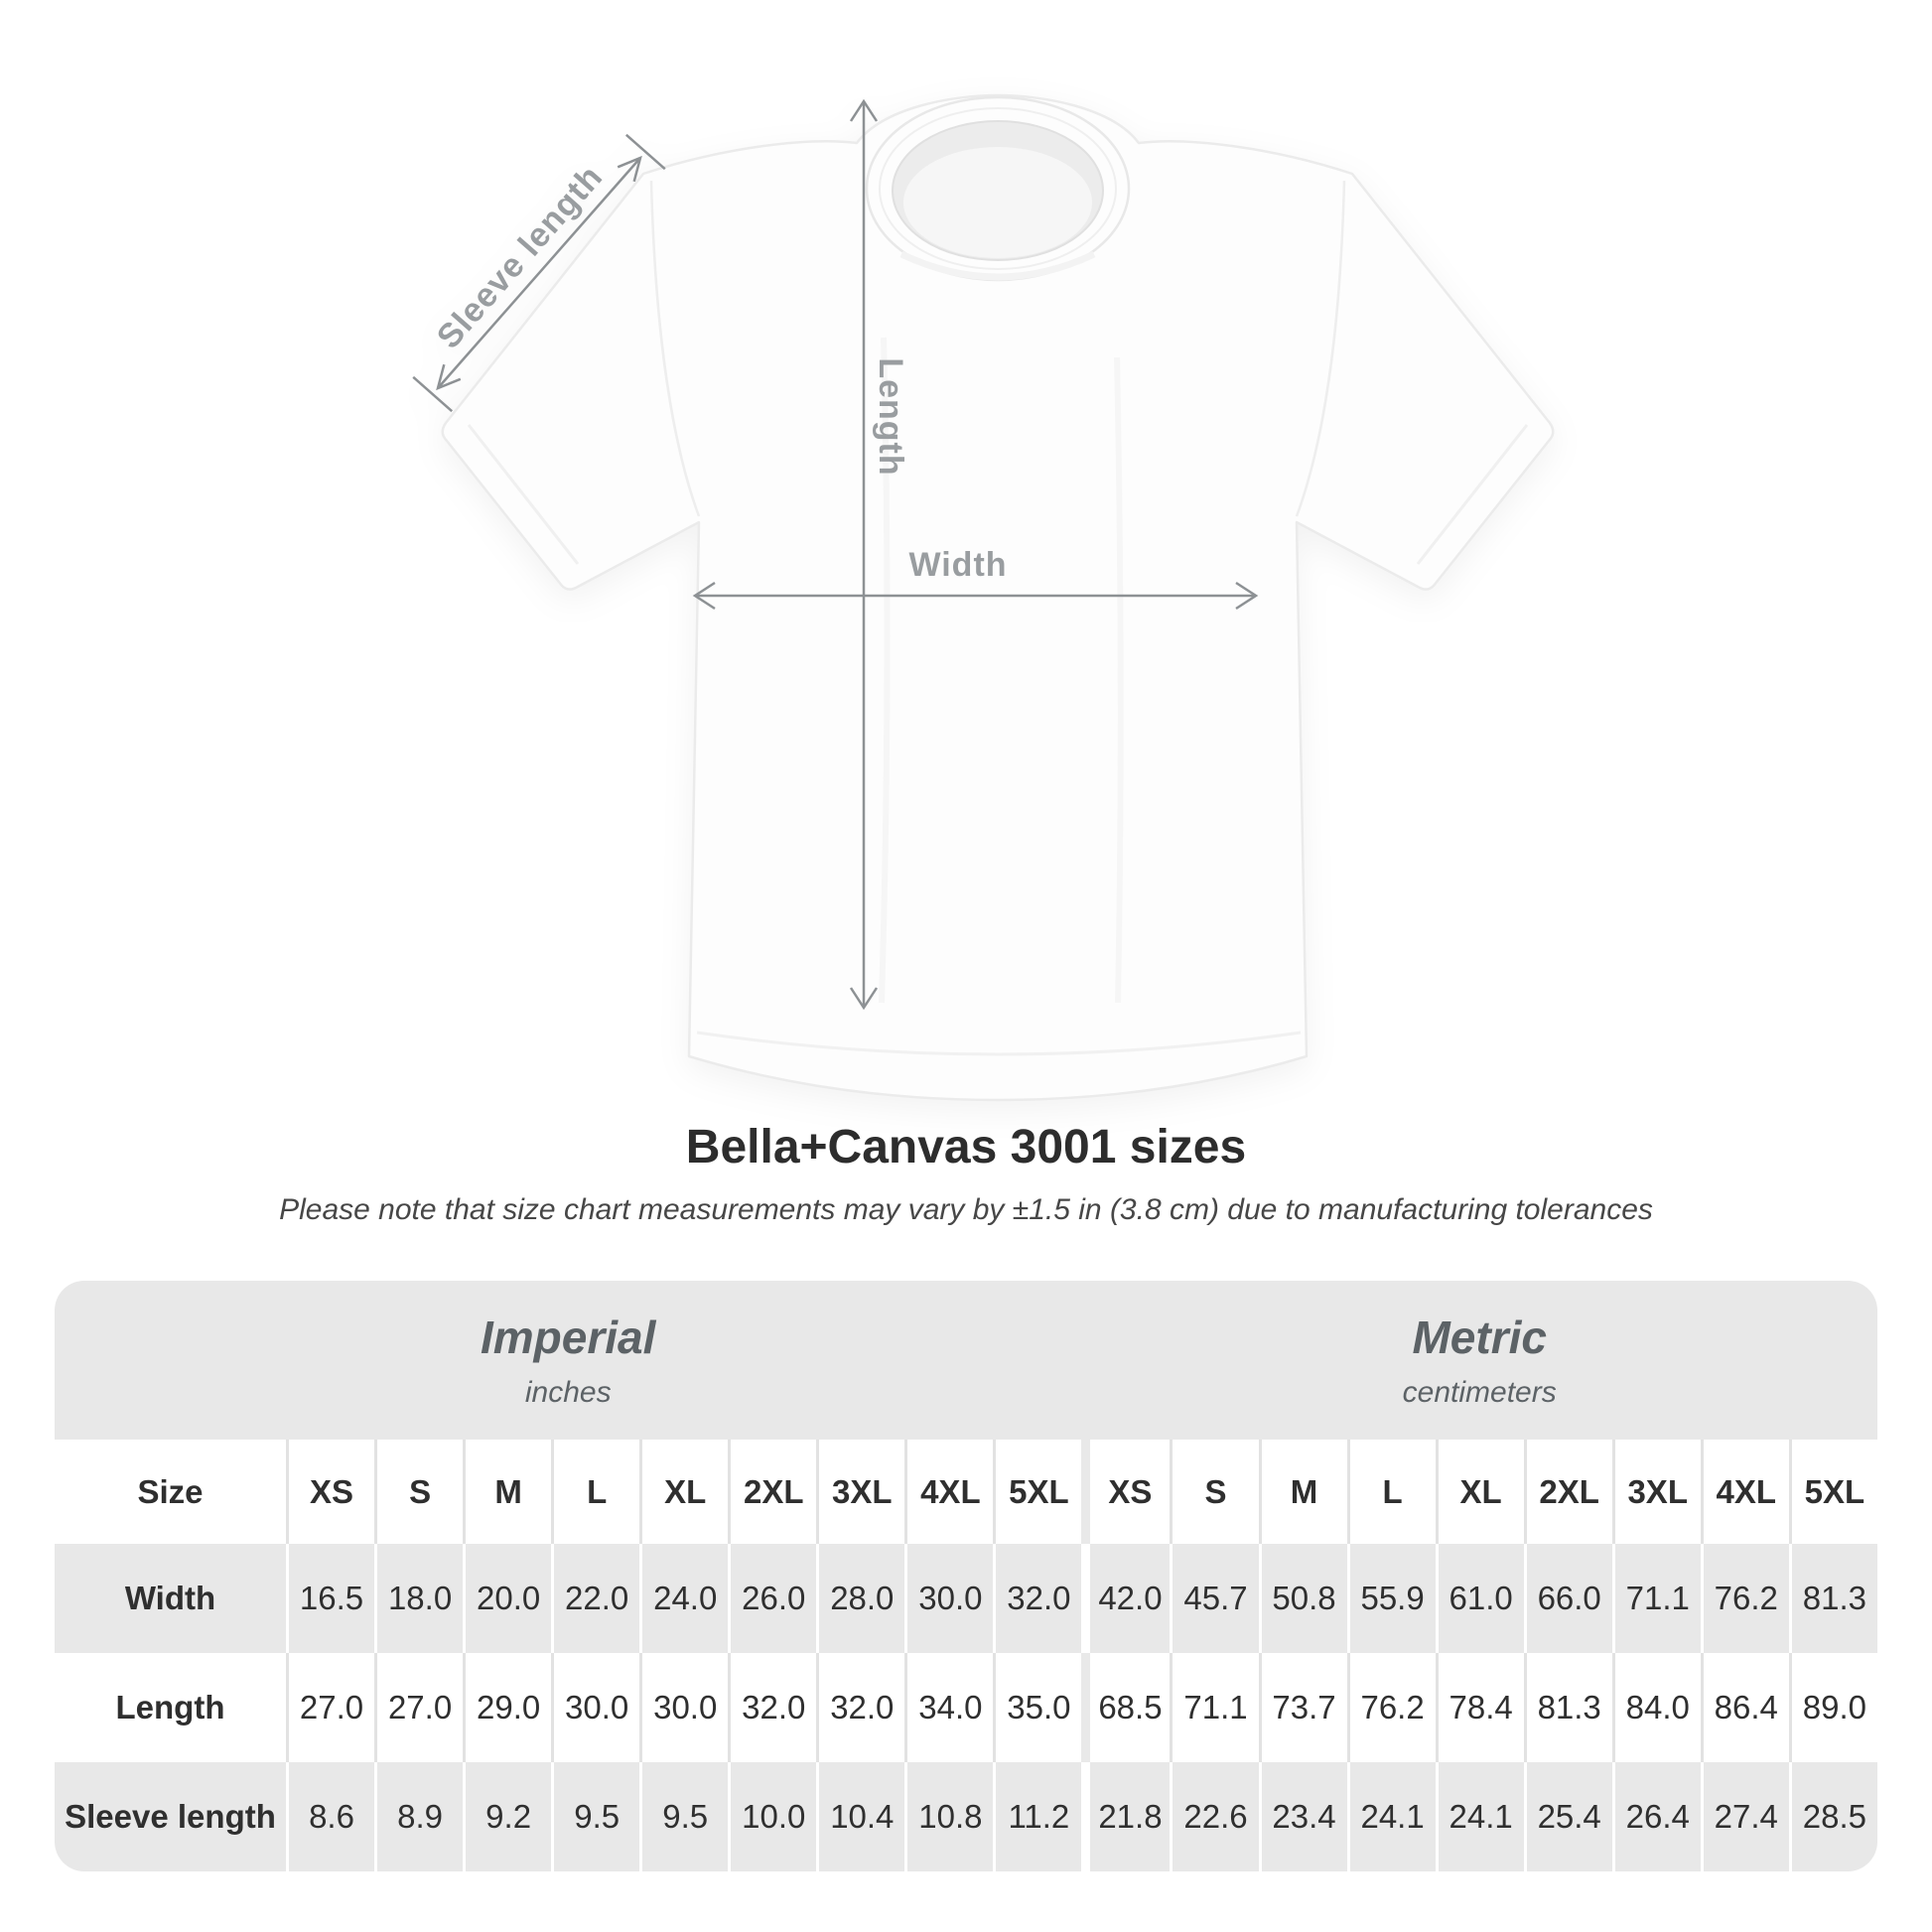  Describe the element at coordinates (998, 265) in the screenshot. I see `collar-shadow` at that location.